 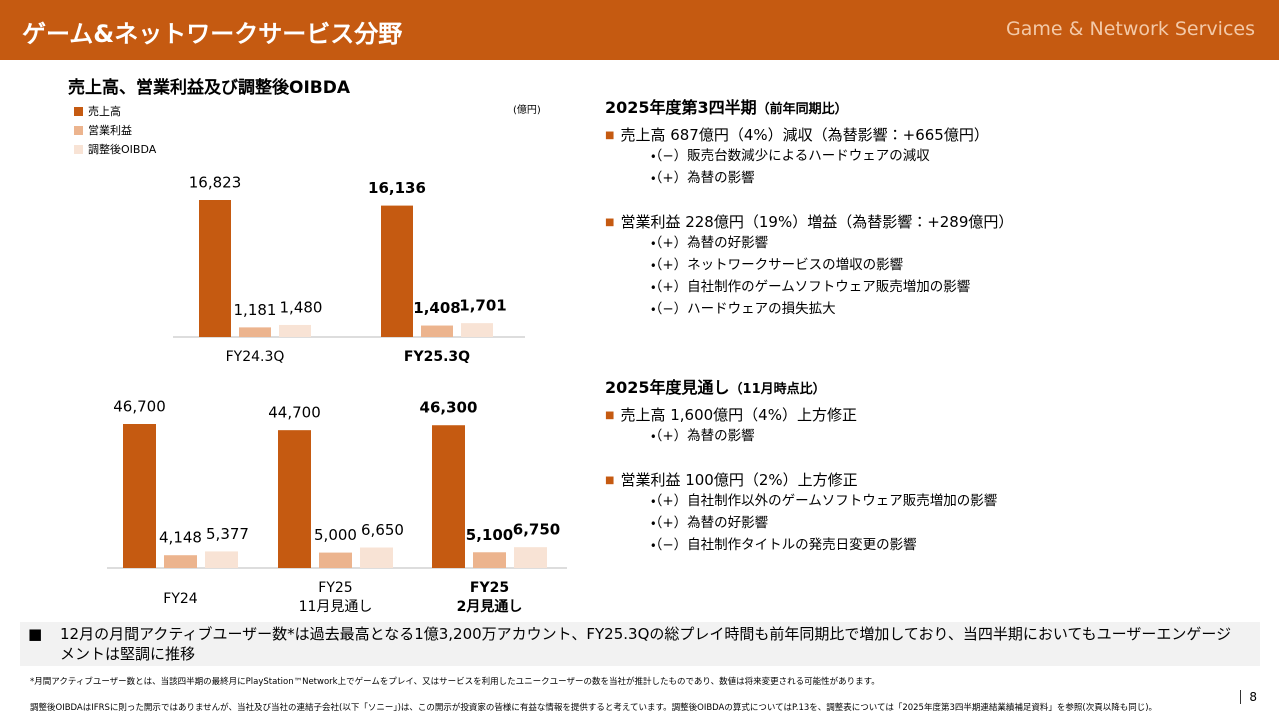 What do you see at coordinates (667, 387) in the screenshot?
I see `heading-text: 2025年度見通し` at bounding box center [667, 387].